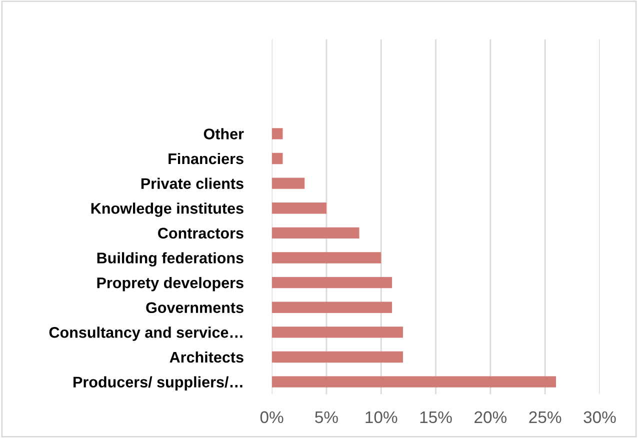  Describe the element at coordinates (490, 417) in the screenshot. I see `x-tick-label: 20%` at that location.